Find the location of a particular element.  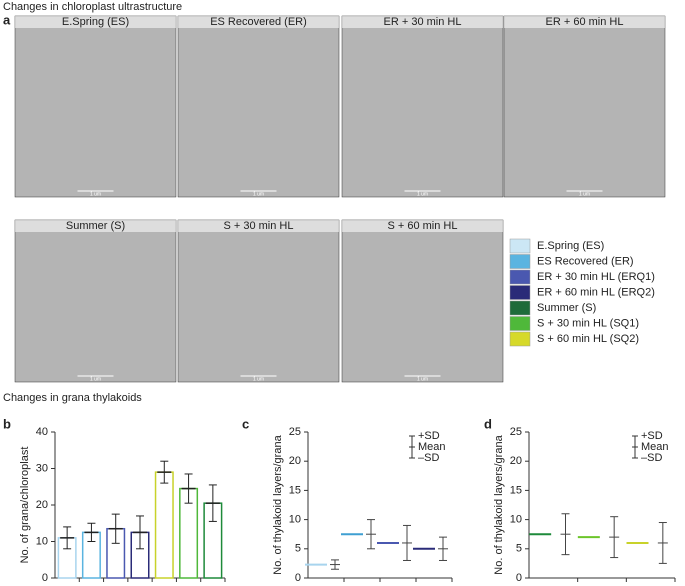

image-title: E.Spring (ES) is located at coordinates (95, 22).